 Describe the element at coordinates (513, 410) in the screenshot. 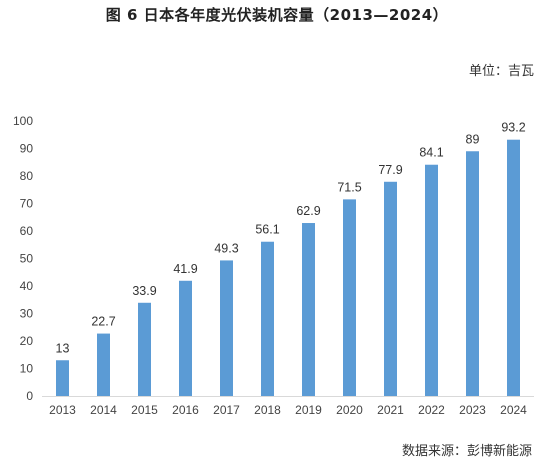

I see `x-tick-label: 2024` at that location.